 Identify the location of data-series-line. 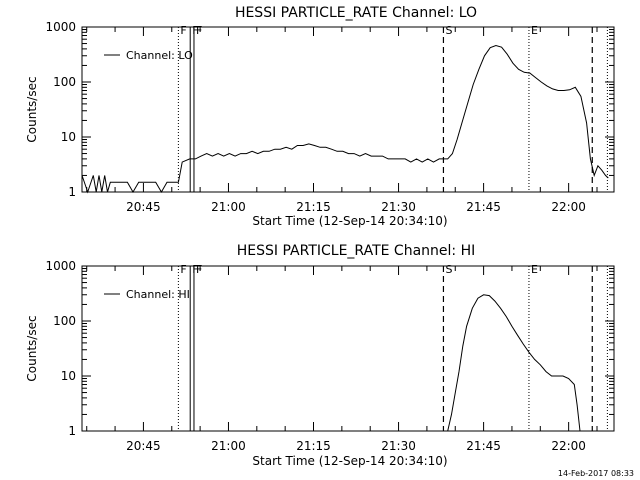
(514, 363).